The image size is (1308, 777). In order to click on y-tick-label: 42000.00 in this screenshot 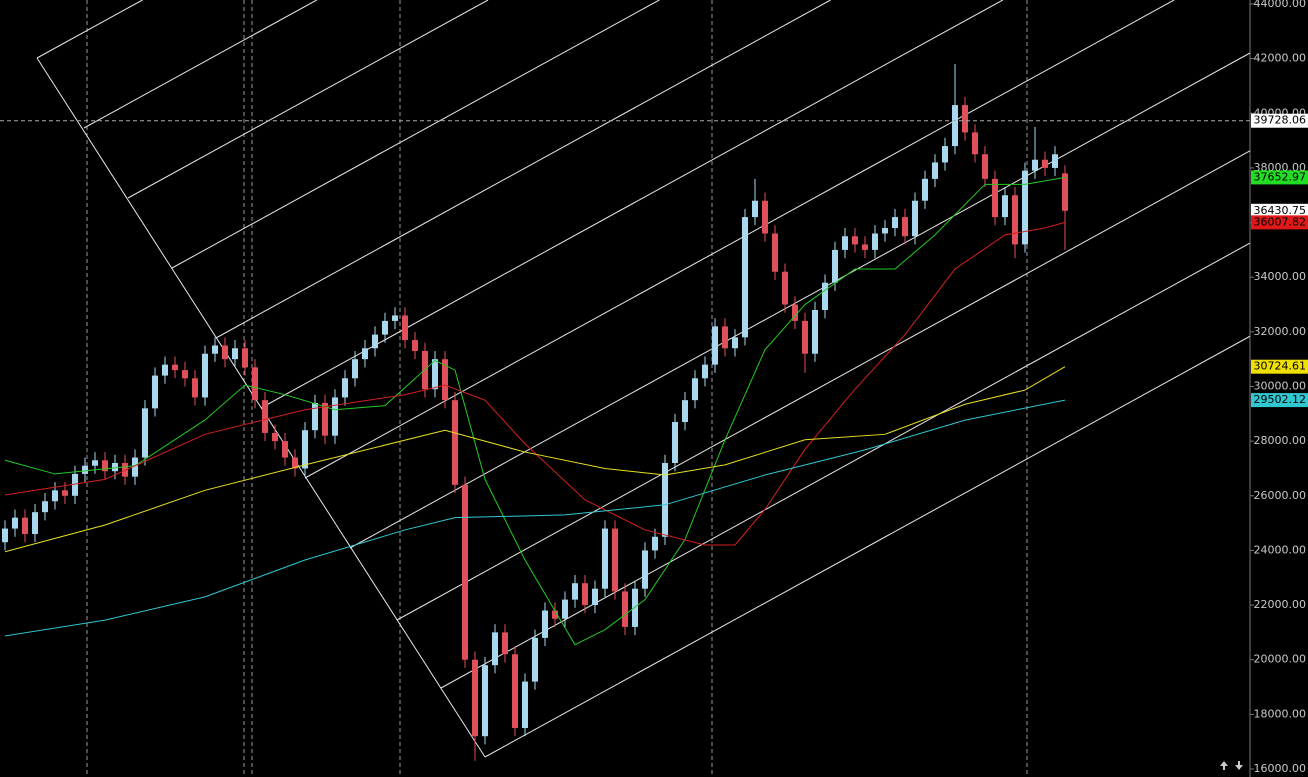, I will do `click(1280, 58)`.